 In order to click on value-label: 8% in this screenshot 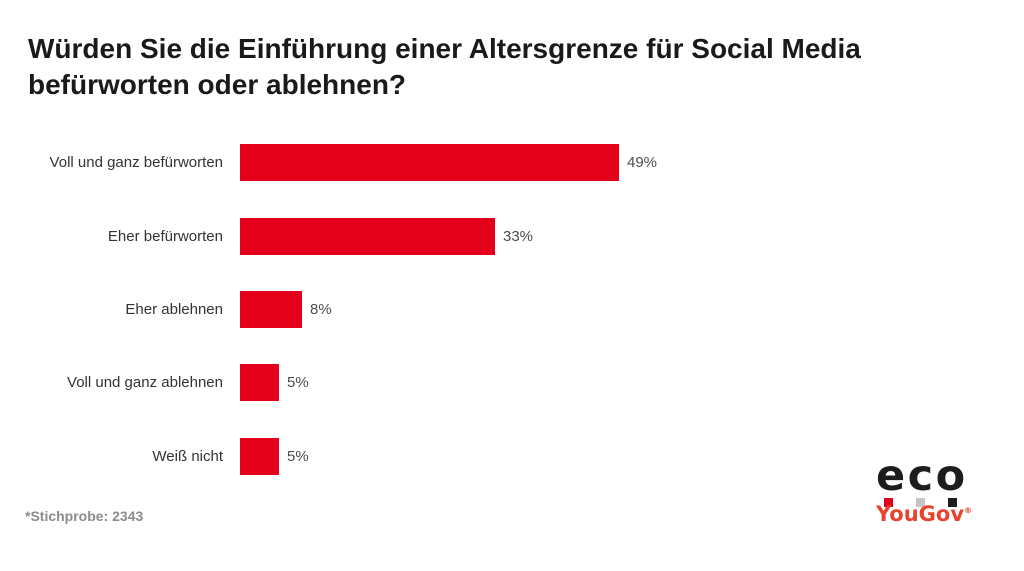, I will do `click(321, 309)`.